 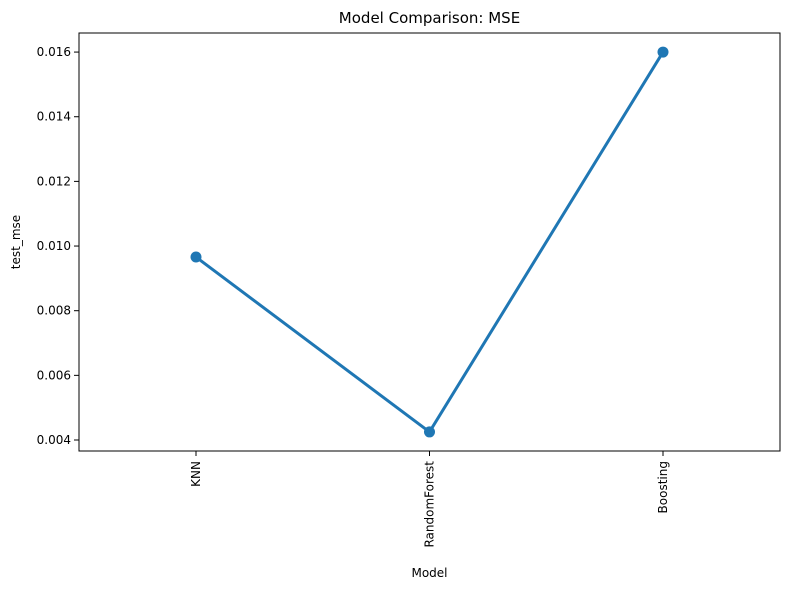 I want to click on y-tick-label-6: 0.016, so click(x=54, y=52).